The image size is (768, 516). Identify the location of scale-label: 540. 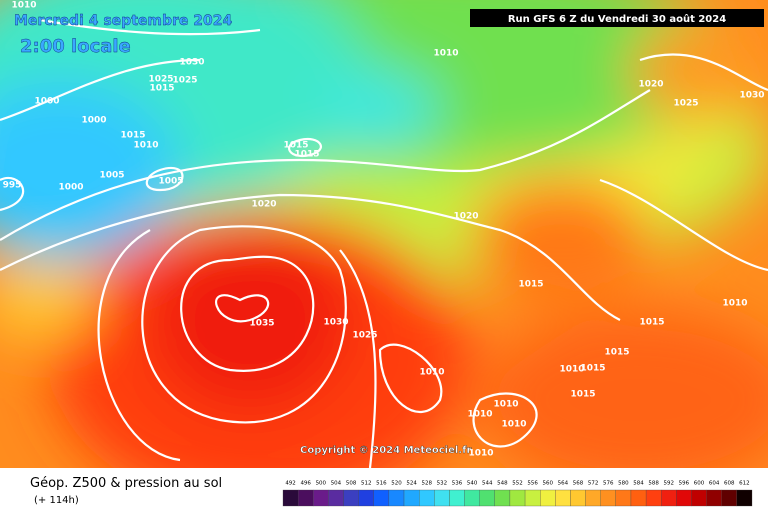
(472, 484).